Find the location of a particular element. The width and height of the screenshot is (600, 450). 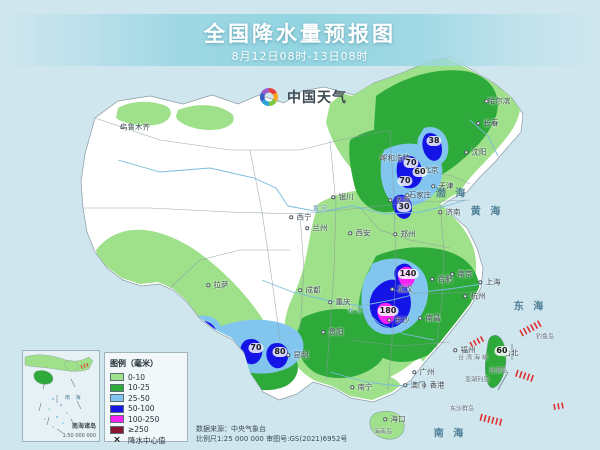

legend-title: 图例（毫米） is located at coordinates (134, 363).